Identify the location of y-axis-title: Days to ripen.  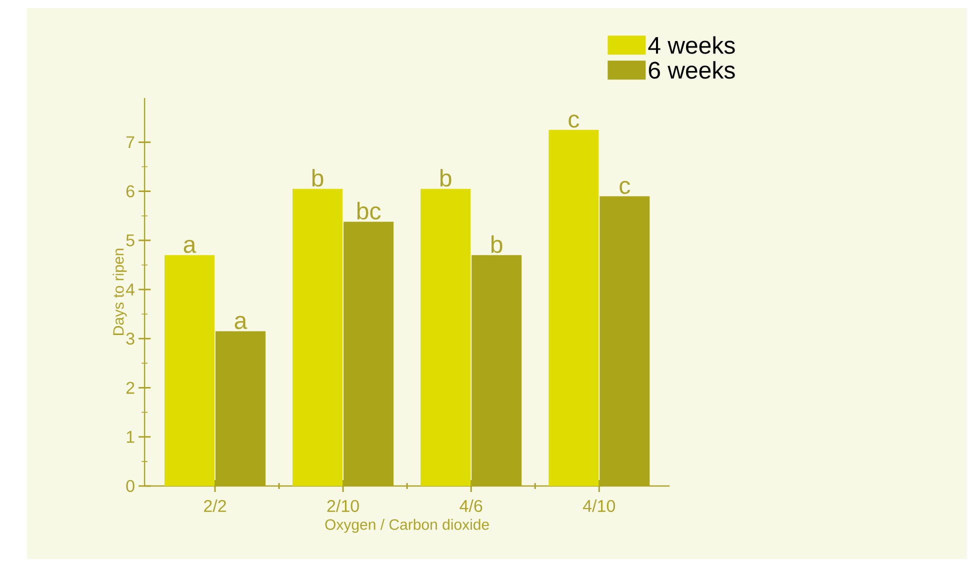
(119, 291).